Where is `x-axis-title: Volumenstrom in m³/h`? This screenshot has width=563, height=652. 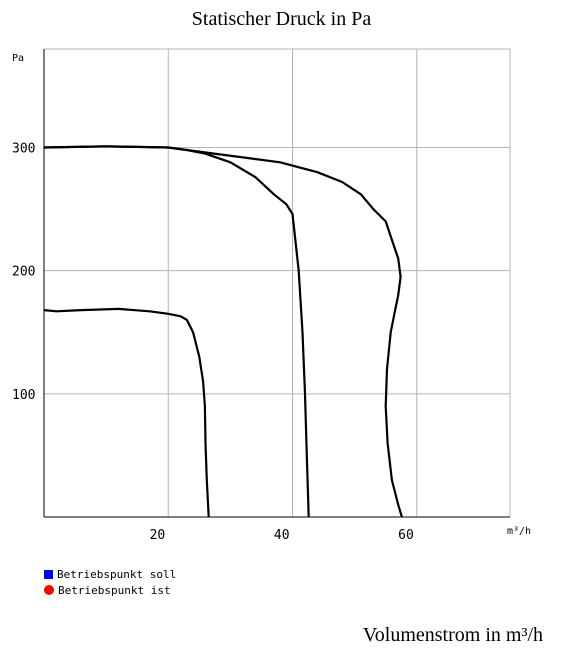 x-axis-title: Volumenstrom in m³/h is located at coordinates (452, 635).